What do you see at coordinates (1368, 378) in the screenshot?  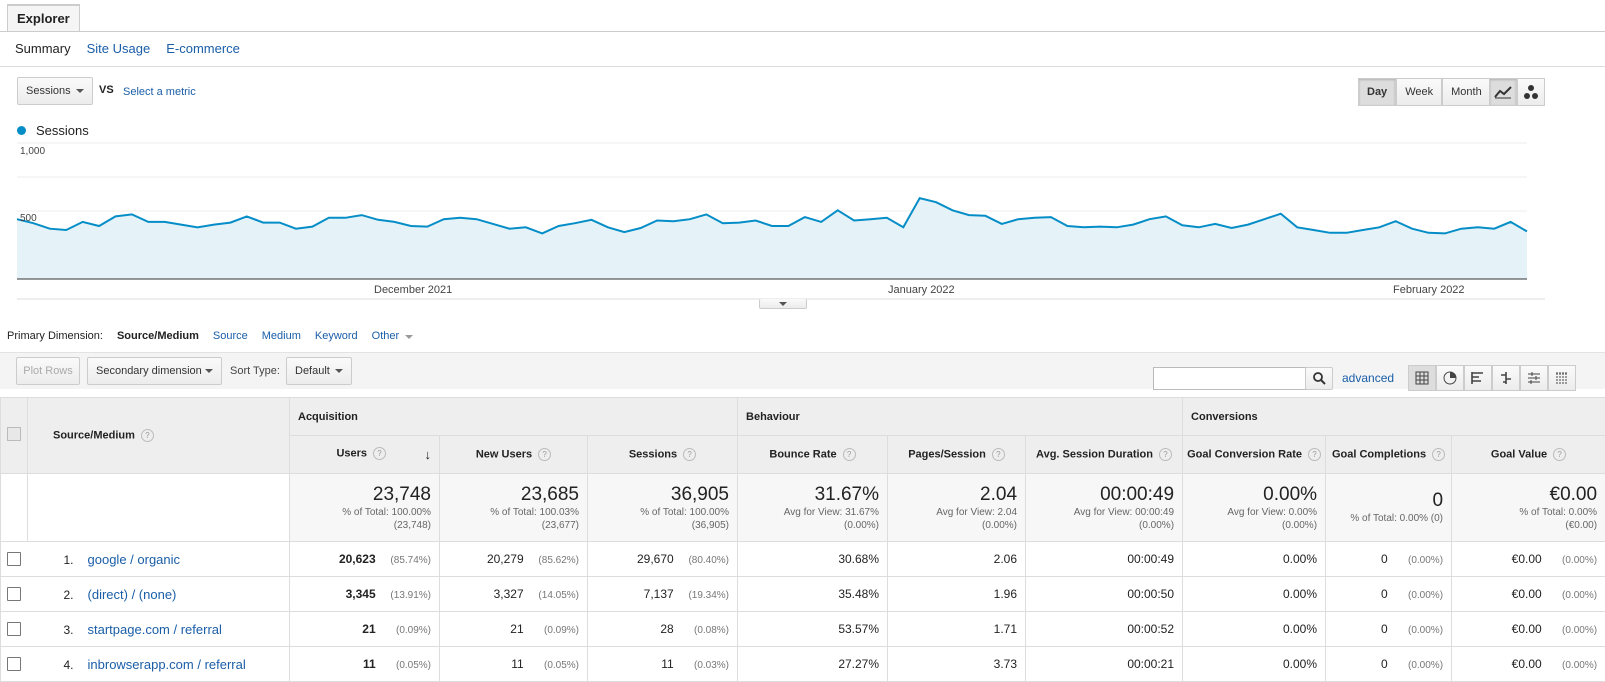 I see `advanced-filter-link: advanced` at bounding box center [1368, 378].